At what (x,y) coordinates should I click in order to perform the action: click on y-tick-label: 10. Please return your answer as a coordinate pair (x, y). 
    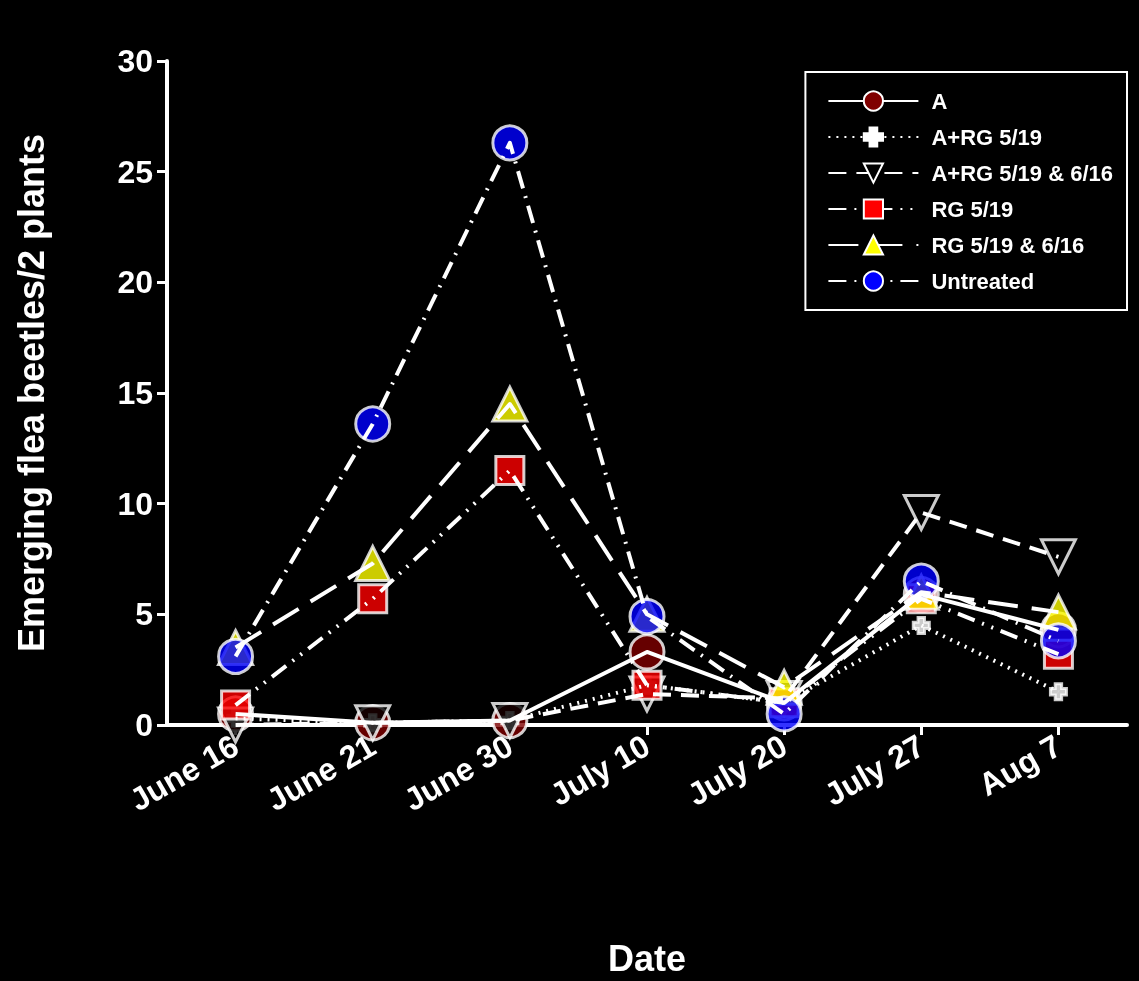
    Looking at the image, I should click on (135, 503).